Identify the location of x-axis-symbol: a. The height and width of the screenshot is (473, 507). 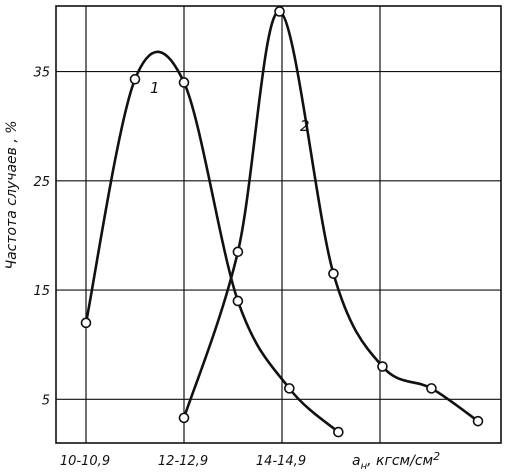
(356, 461).